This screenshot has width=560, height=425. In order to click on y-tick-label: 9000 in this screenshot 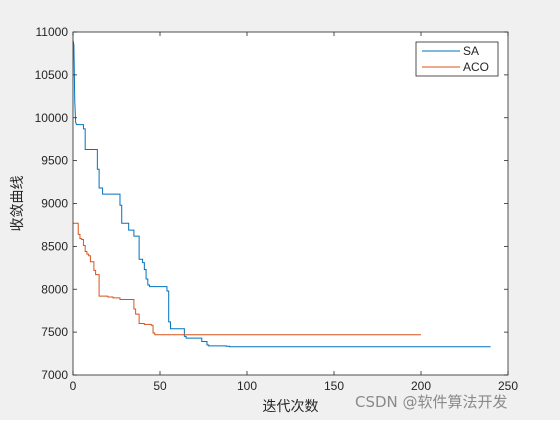, I will do `click(54, 204)`.